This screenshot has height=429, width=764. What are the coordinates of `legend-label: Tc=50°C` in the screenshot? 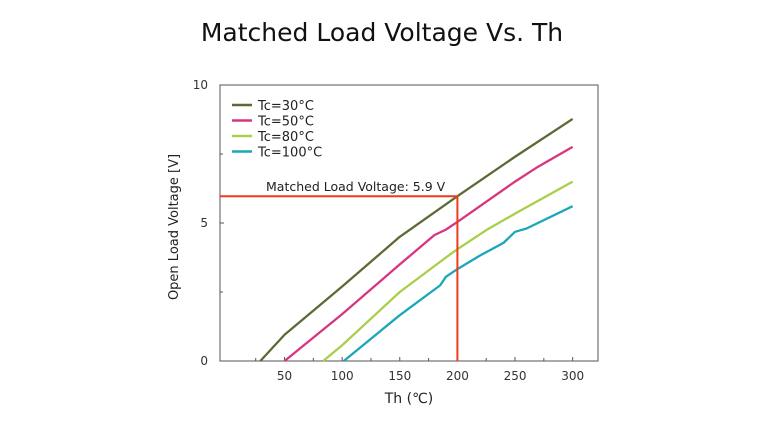 It's located at (285, 122).